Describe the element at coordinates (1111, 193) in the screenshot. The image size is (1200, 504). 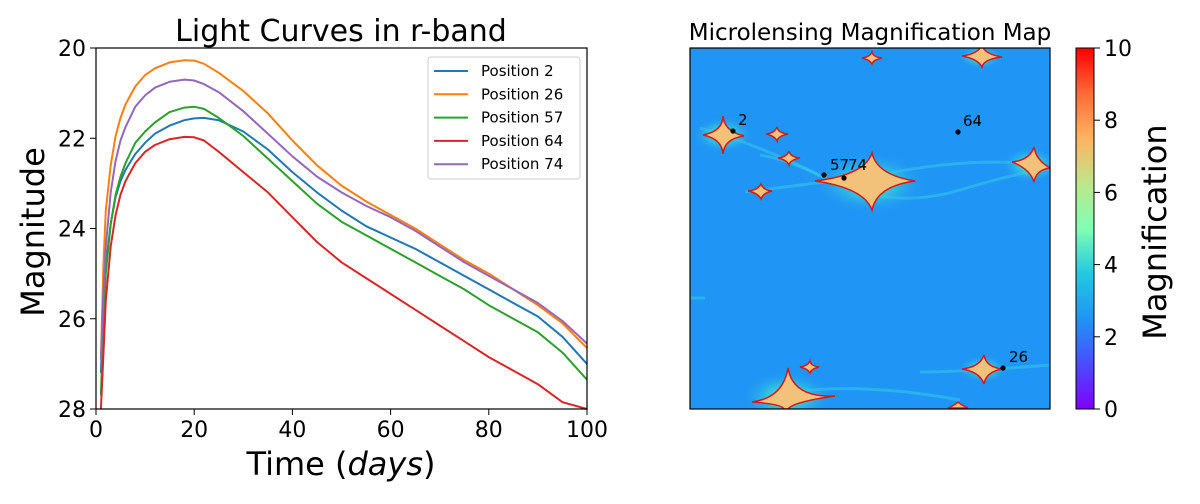
I see `colorbar-tick-label: 6` at that location.